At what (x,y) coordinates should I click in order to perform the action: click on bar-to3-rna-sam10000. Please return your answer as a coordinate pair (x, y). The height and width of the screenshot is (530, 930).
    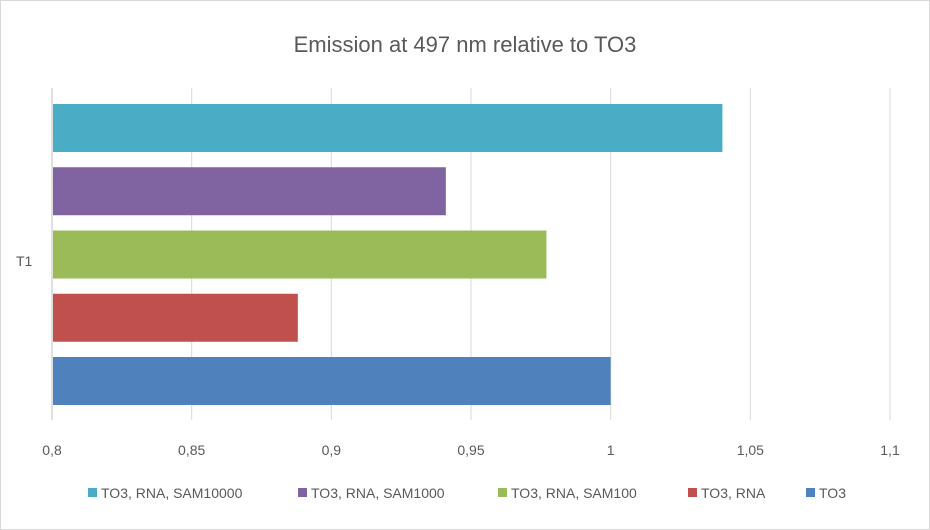
    Looking at the image, I should click on (388, 128).